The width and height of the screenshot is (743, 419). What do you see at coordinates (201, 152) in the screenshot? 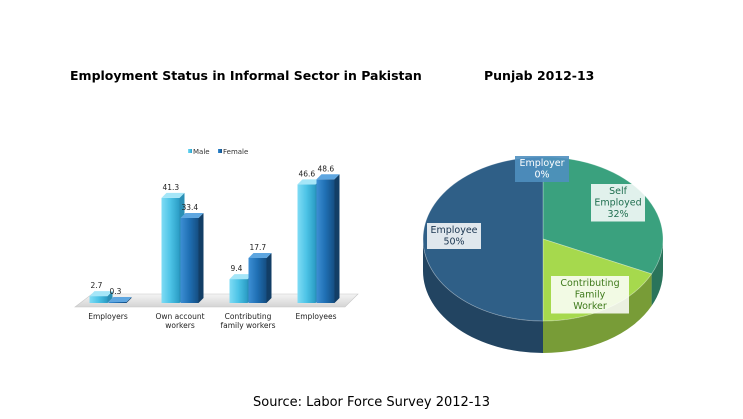
I see `legend-label-0: Male` at bounding box center [201, 152].